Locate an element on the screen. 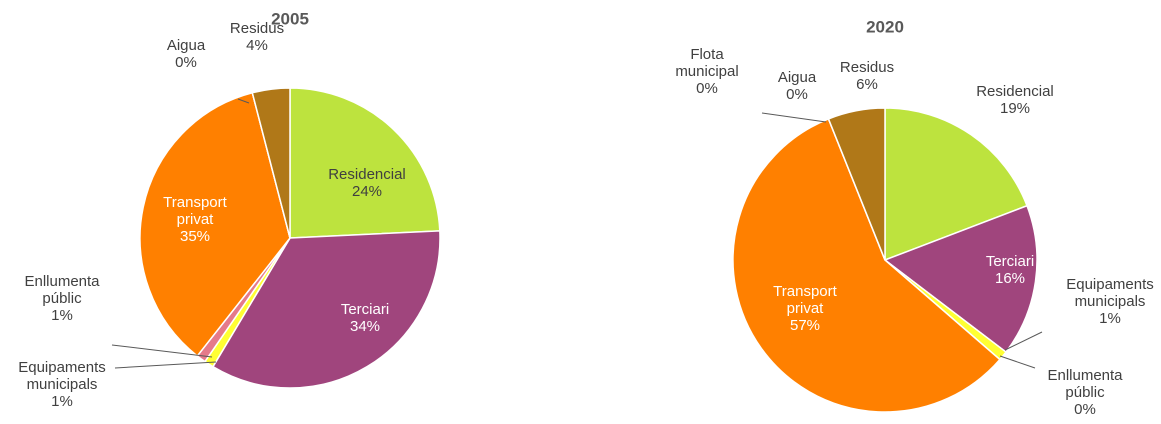 The image size is (1161, 424). value-label: 6% is located at coordinates (867, 84).